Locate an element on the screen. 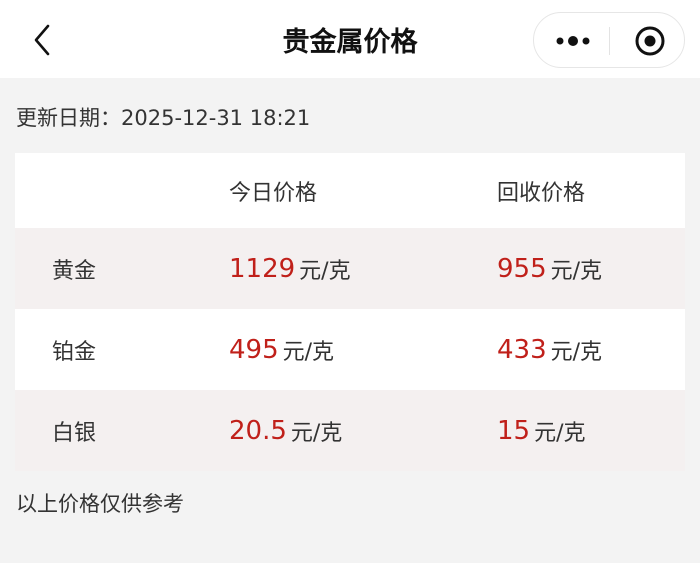 Image resolution: width=700 pixels, height=563 pixels. close-button is located at coordinates (648, 41).